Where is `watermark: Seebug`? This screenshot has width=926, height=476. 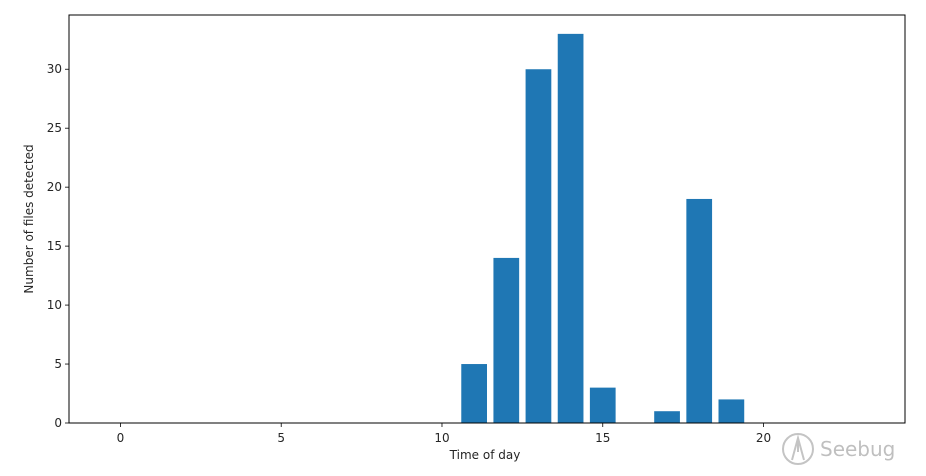
watermark: Seebug is located at coordinates (838, 449).